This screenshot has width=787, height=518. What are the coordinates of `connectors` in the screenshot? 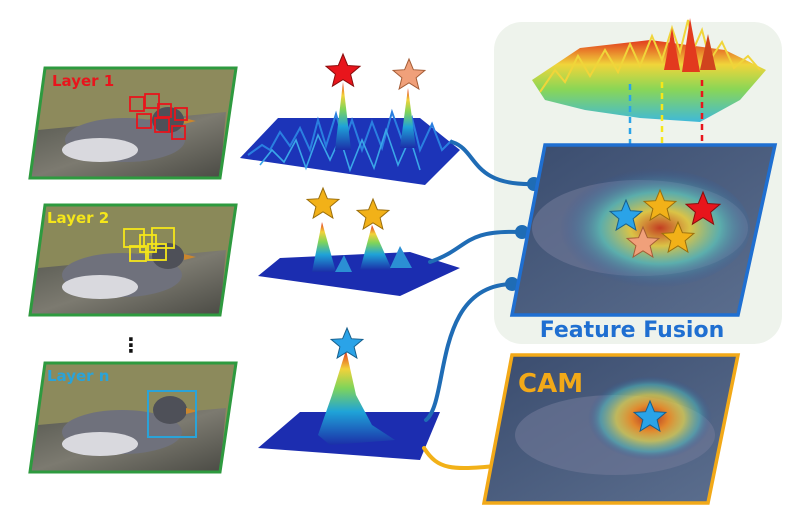 It's located at (479, 305).